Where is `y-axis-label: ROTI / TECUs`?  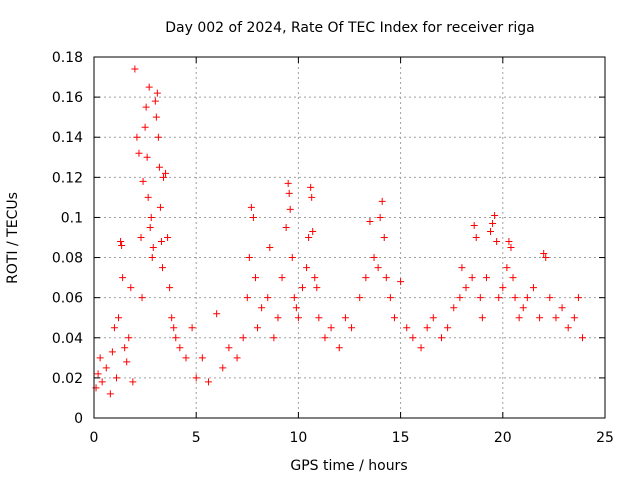
y-axis-label: ROTI / TECUs is located at coordinates (13, 238).